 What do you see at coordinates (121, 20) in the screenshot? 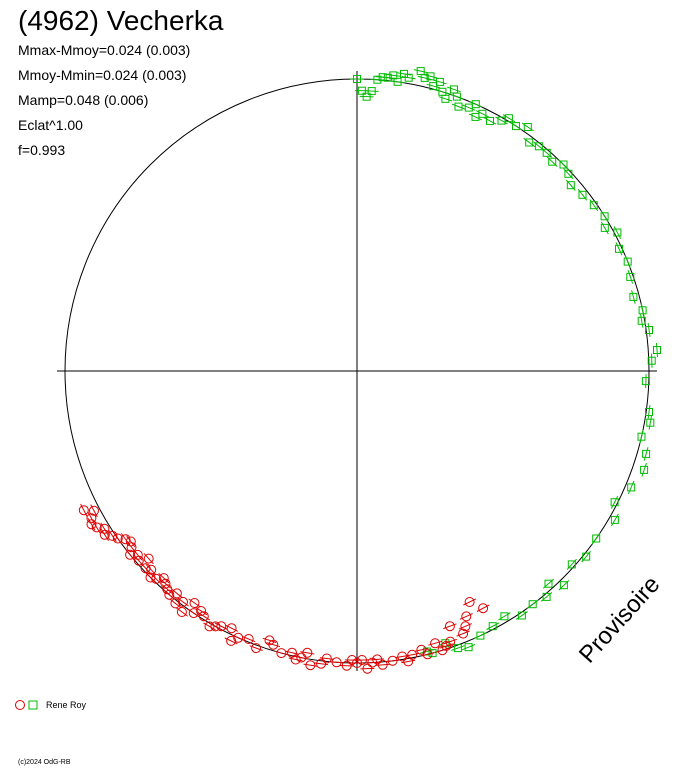
I see `page-title: (4962) Vecherka` at bounding box center [121, 20].